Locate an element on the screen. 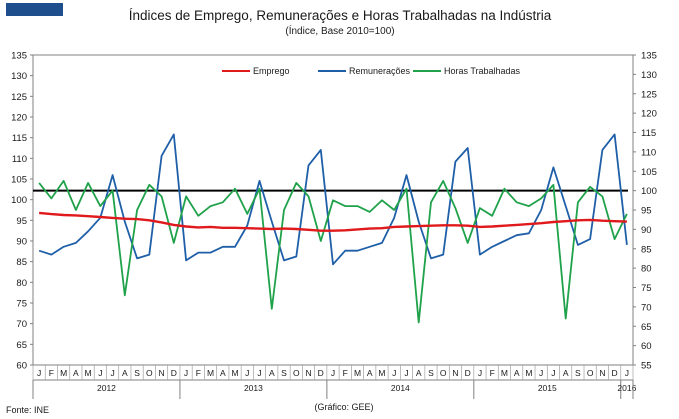  y-left-tick-label: 75 is located at coordinates (21, 304).